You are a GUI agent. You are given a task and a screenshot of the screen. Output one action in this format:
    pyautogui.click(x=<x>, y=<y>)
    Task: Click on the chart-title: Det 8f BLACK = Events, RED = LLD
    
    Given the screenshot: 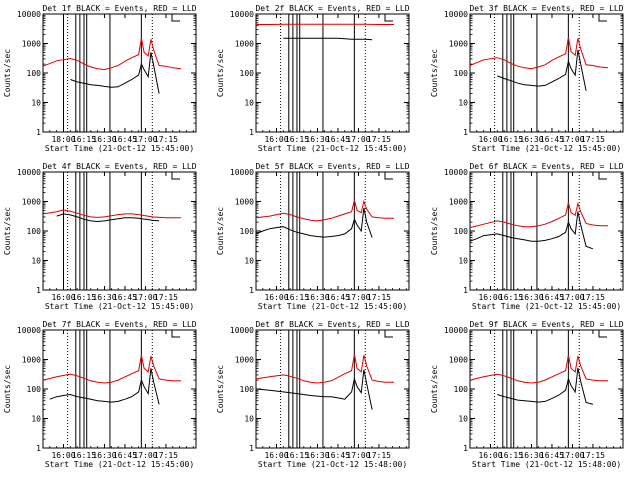 What is the action you would take?
    pyautogui.click(x=332, y=324)
    